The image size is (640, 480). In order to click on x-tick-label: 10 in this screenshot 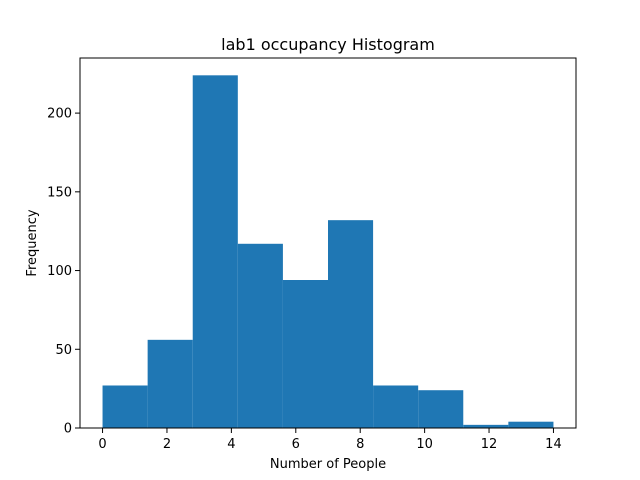, I will do `click(424, 444)`.